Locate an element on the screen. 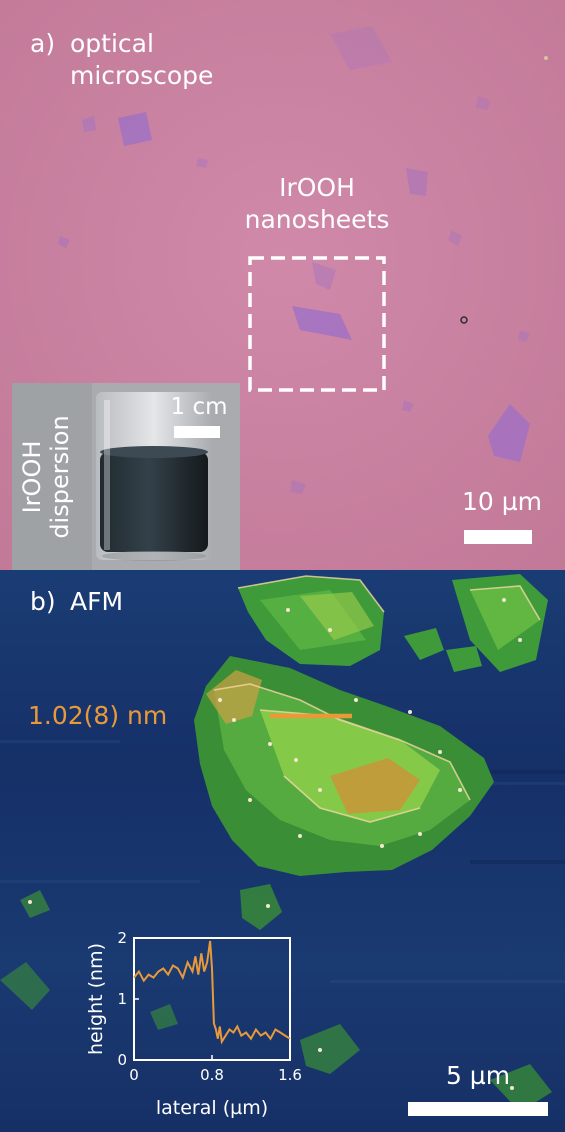  vial-caption: IrOOH dispersion is located at coordinates (46, 476).